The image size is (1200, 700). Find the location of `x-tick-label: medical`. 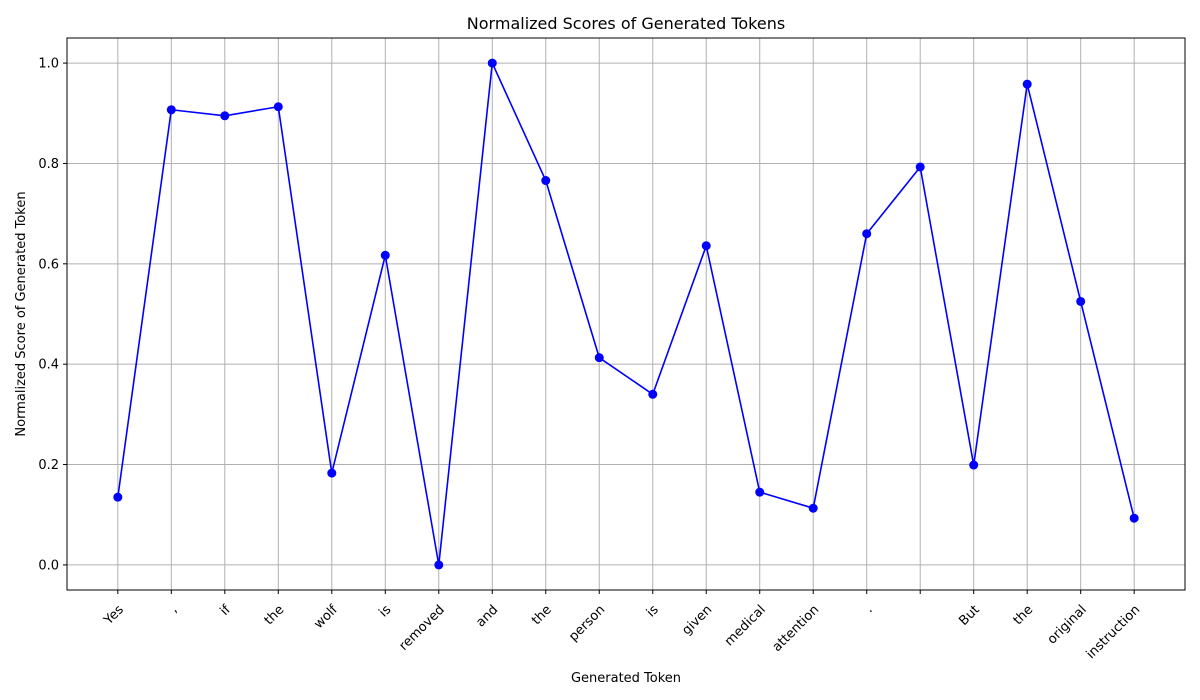

x-tick-label: medical is located at coordinates (745, 625).